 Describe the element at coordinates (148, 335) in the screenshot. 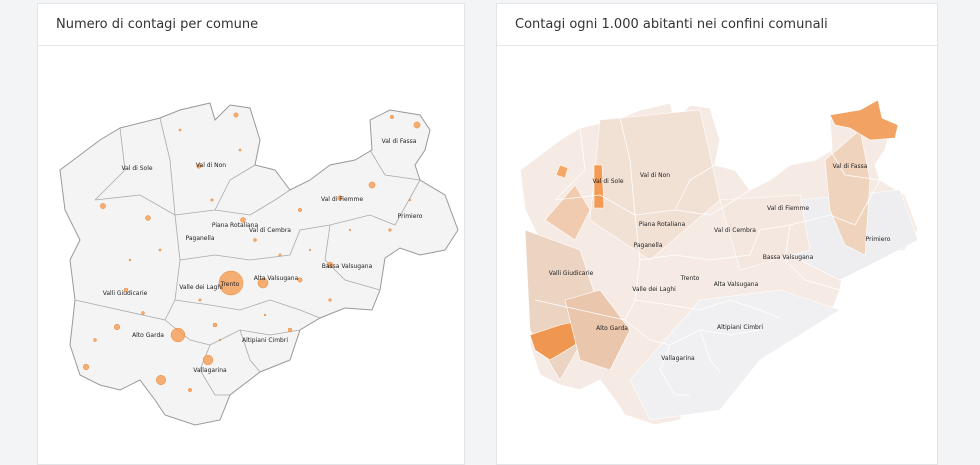

I see `district-label: Alto Garda` at that location.